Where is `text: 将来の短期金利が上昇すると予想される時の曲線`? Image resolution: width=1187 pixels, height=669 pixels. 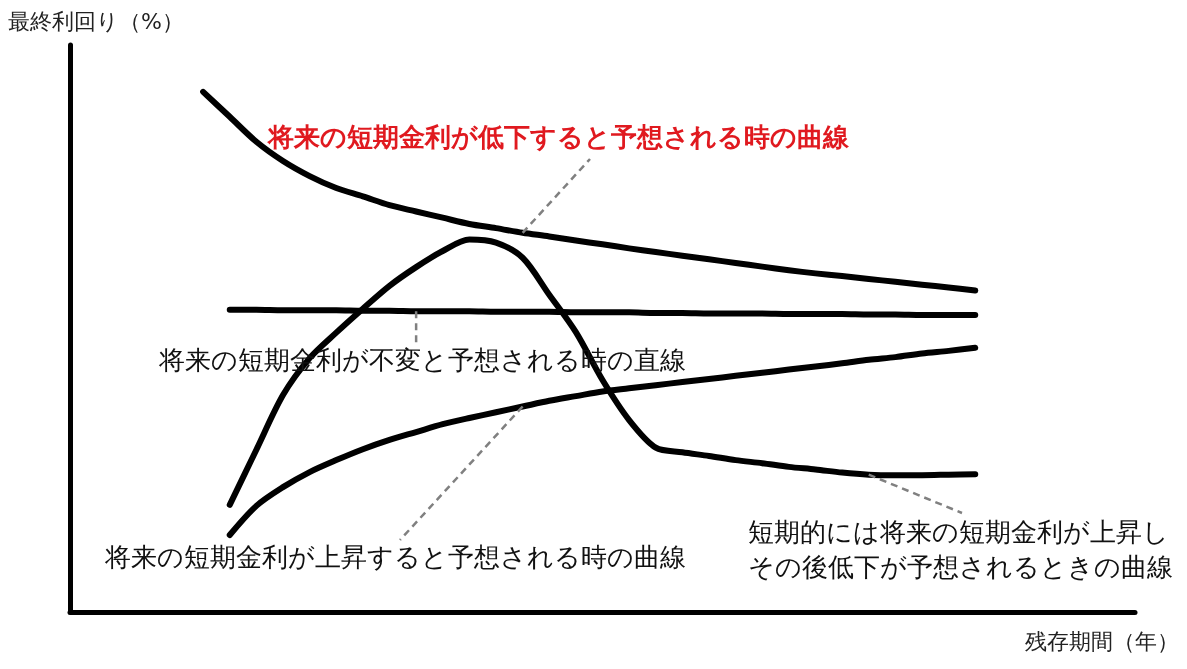
text: 将来の短期金利が上昇すると予想される時の曲線 is located at coordinates (394, 557).